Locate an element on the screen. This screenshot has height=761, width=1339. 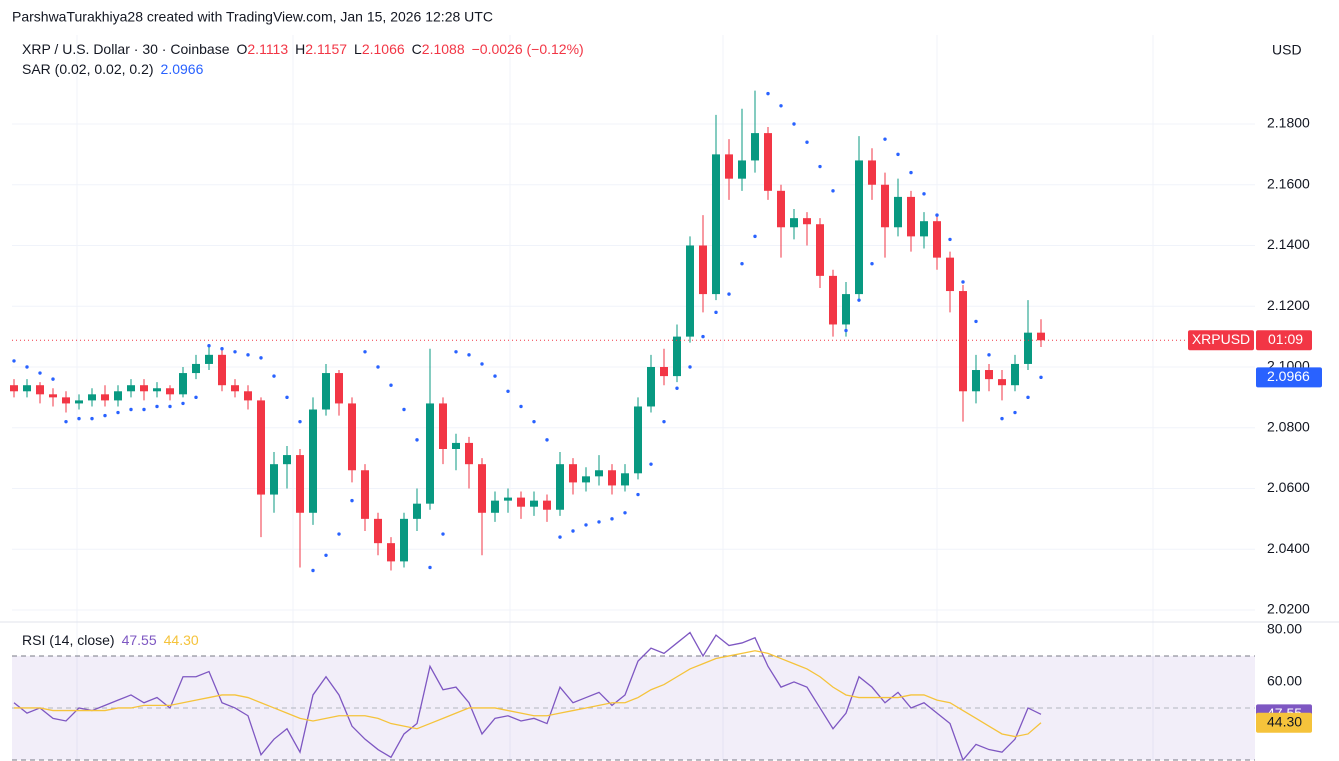
sar-tag-label: 2.0966 is located at coordinates (1288, 376).